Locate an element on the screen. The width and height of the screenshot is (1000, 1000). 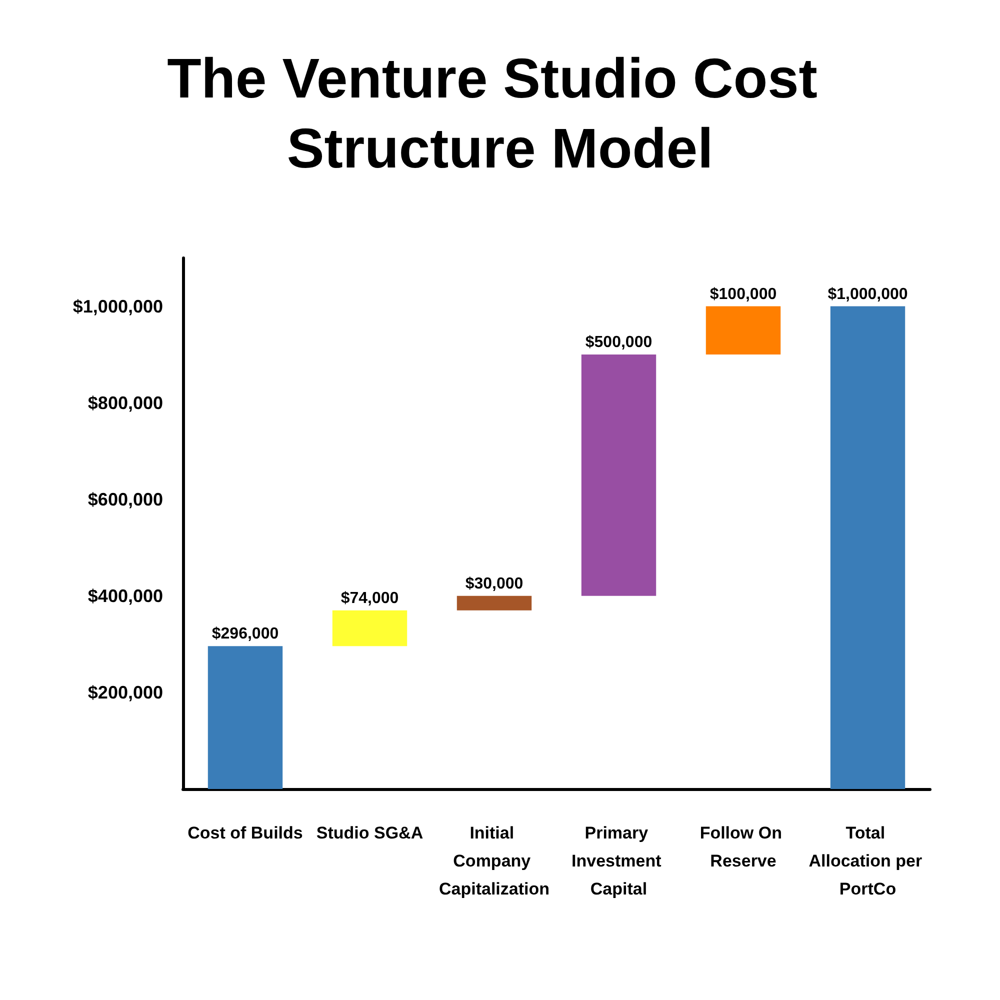
x-tick-label: Follow On Reserve is located at coordinates (743, 847).